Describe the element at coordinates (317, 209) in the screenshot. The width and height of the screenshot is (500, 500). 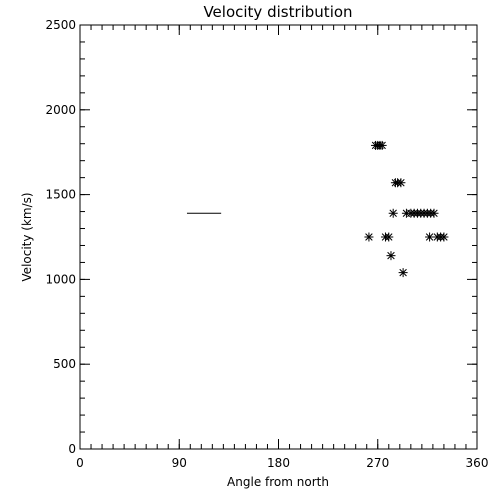
I see `data-marks` at that location.